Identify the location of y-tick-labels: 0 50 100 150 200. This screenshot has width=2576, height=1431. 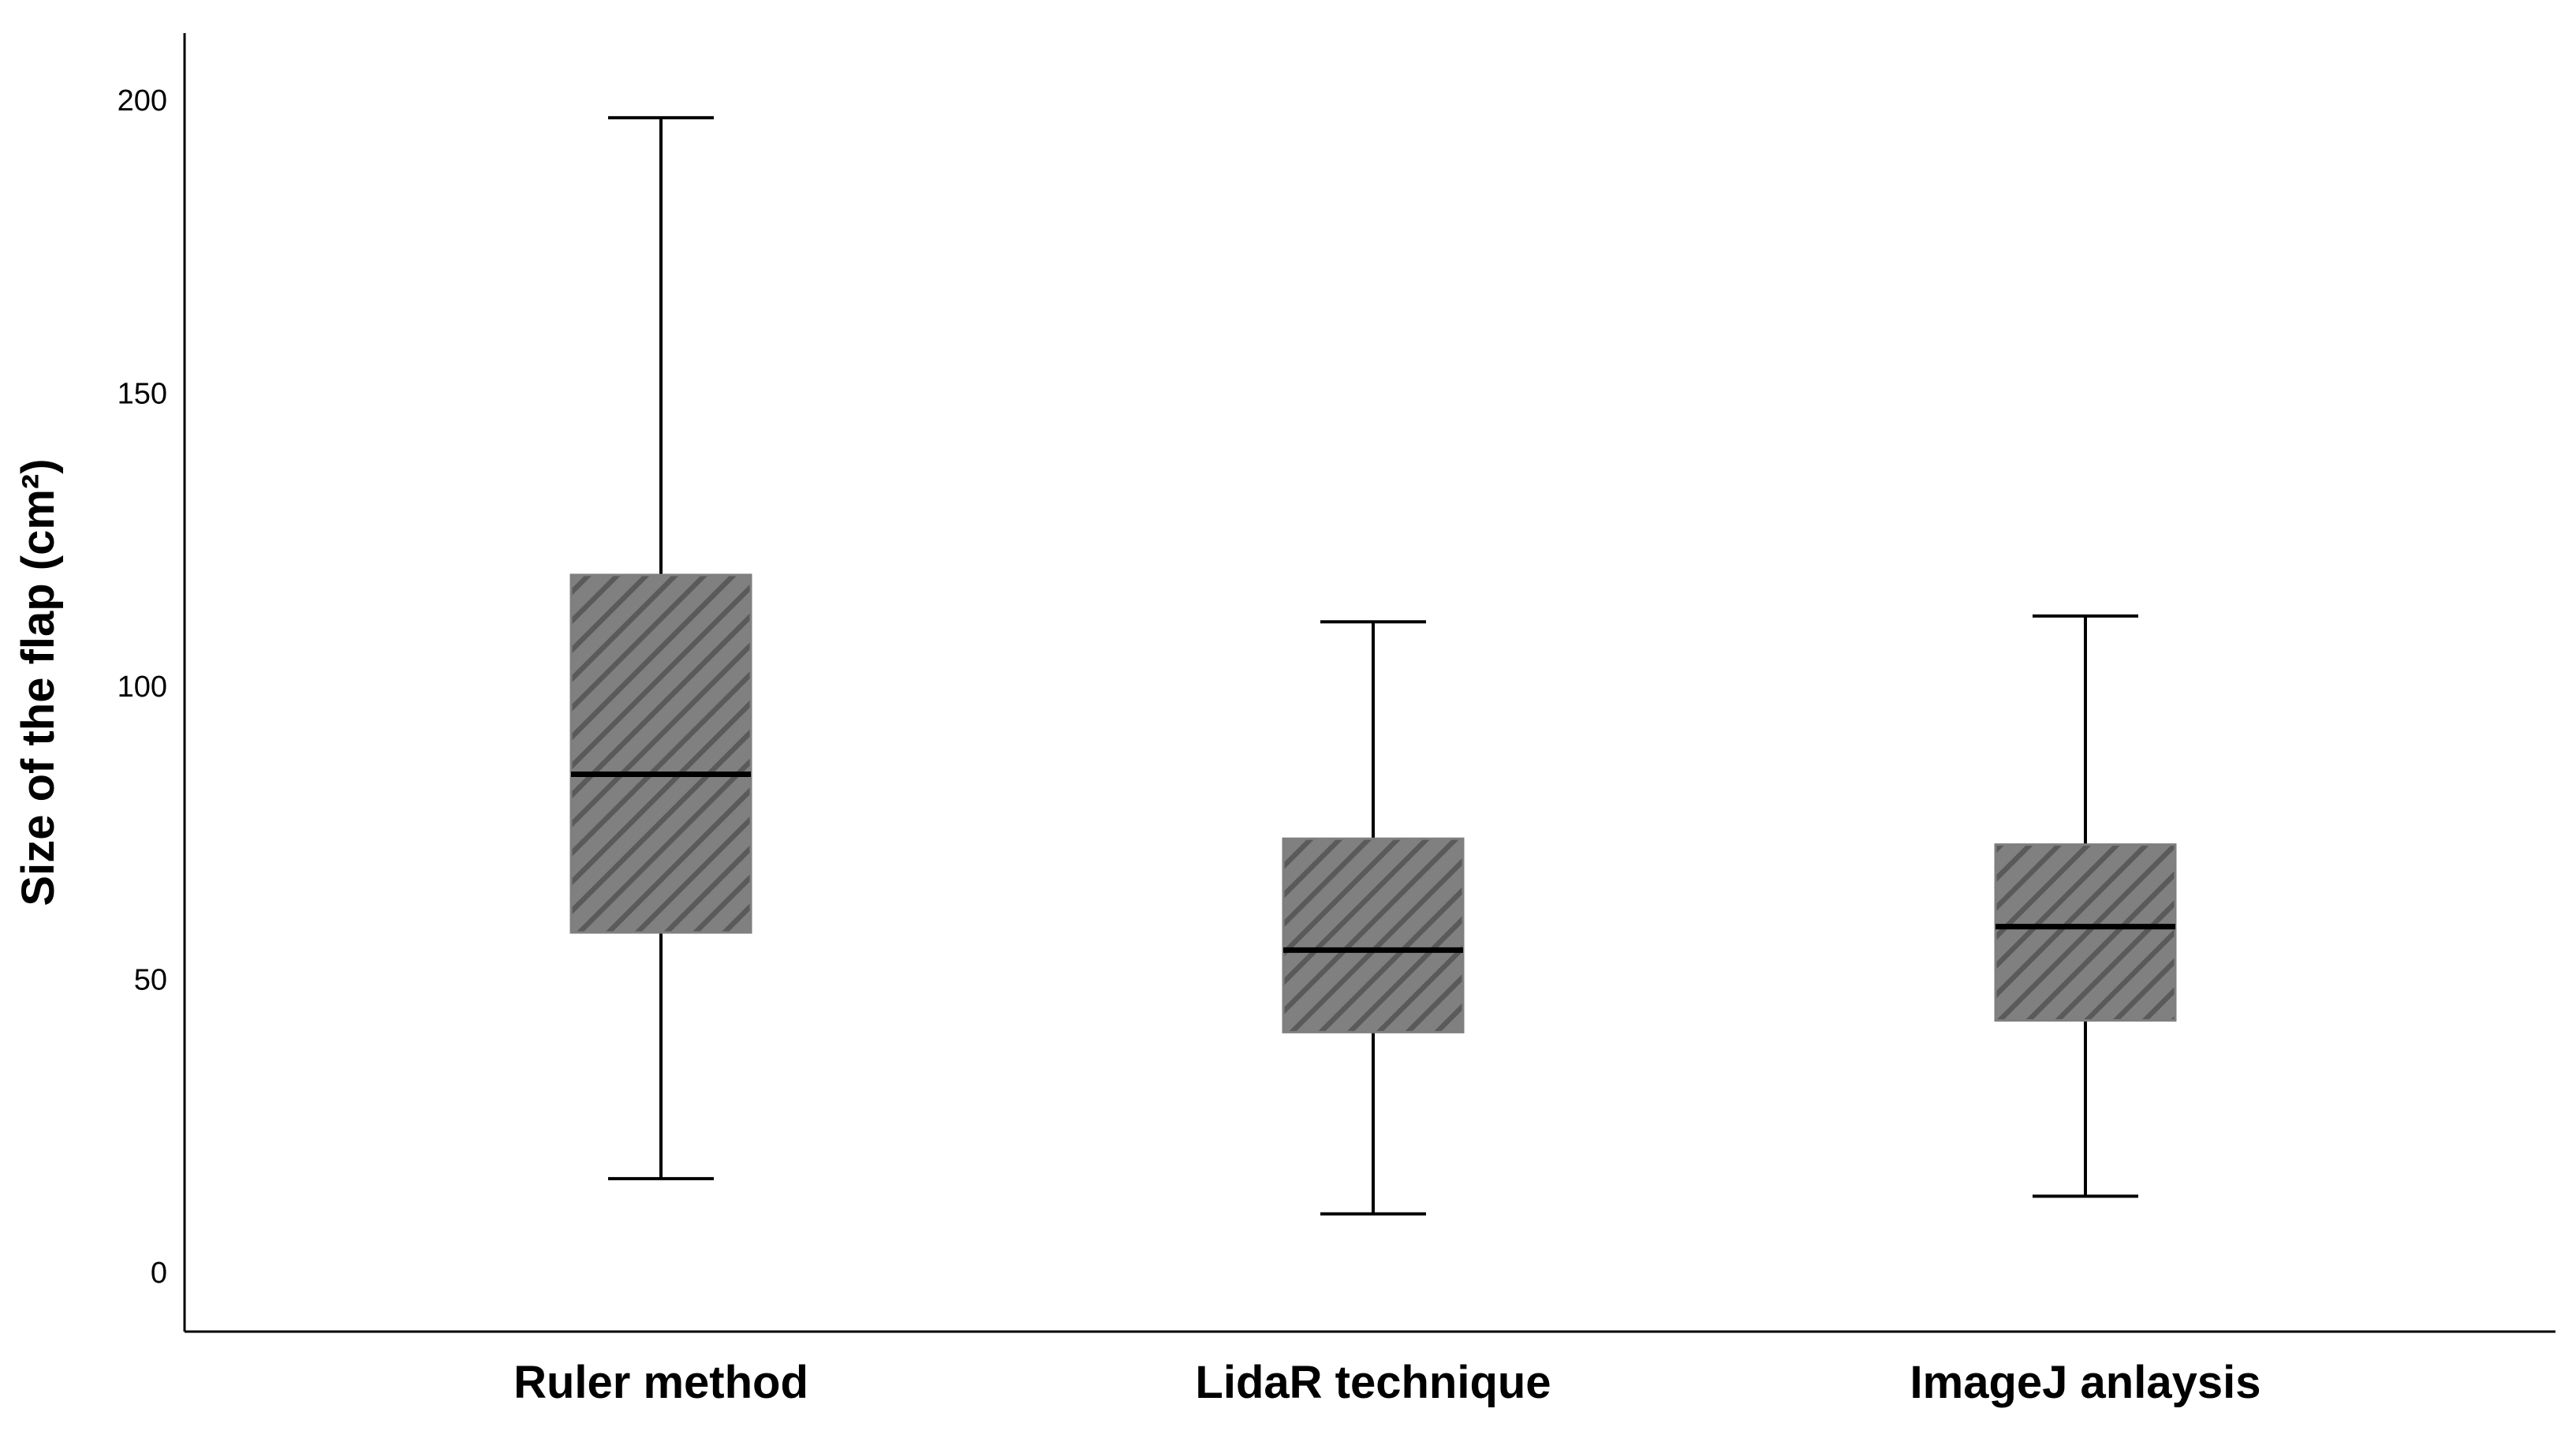
(142, 687).